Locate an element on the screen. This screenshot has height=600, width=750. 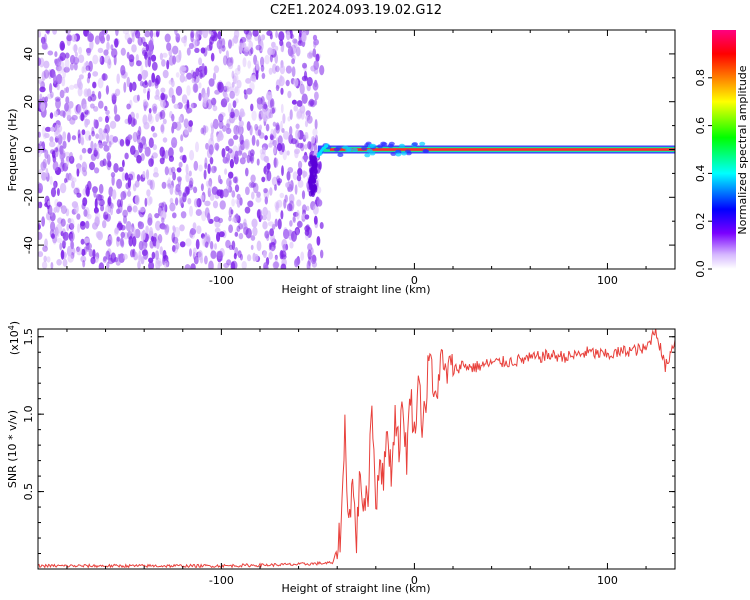
signal-band is located at coordinates (495, 150).